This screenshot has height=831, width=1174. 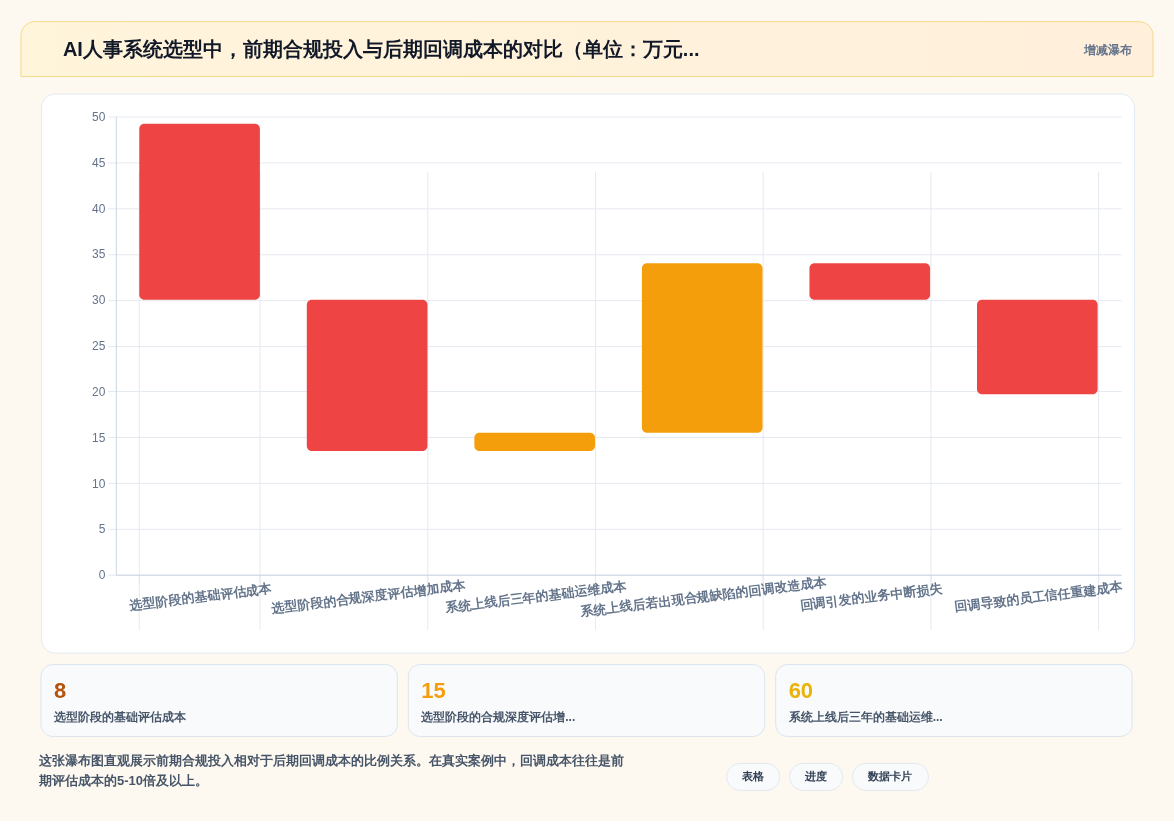 What do you see at coordinates (60, 690) in the screenshot?
I see `data-label: 8` at bounding box center [60, 690].